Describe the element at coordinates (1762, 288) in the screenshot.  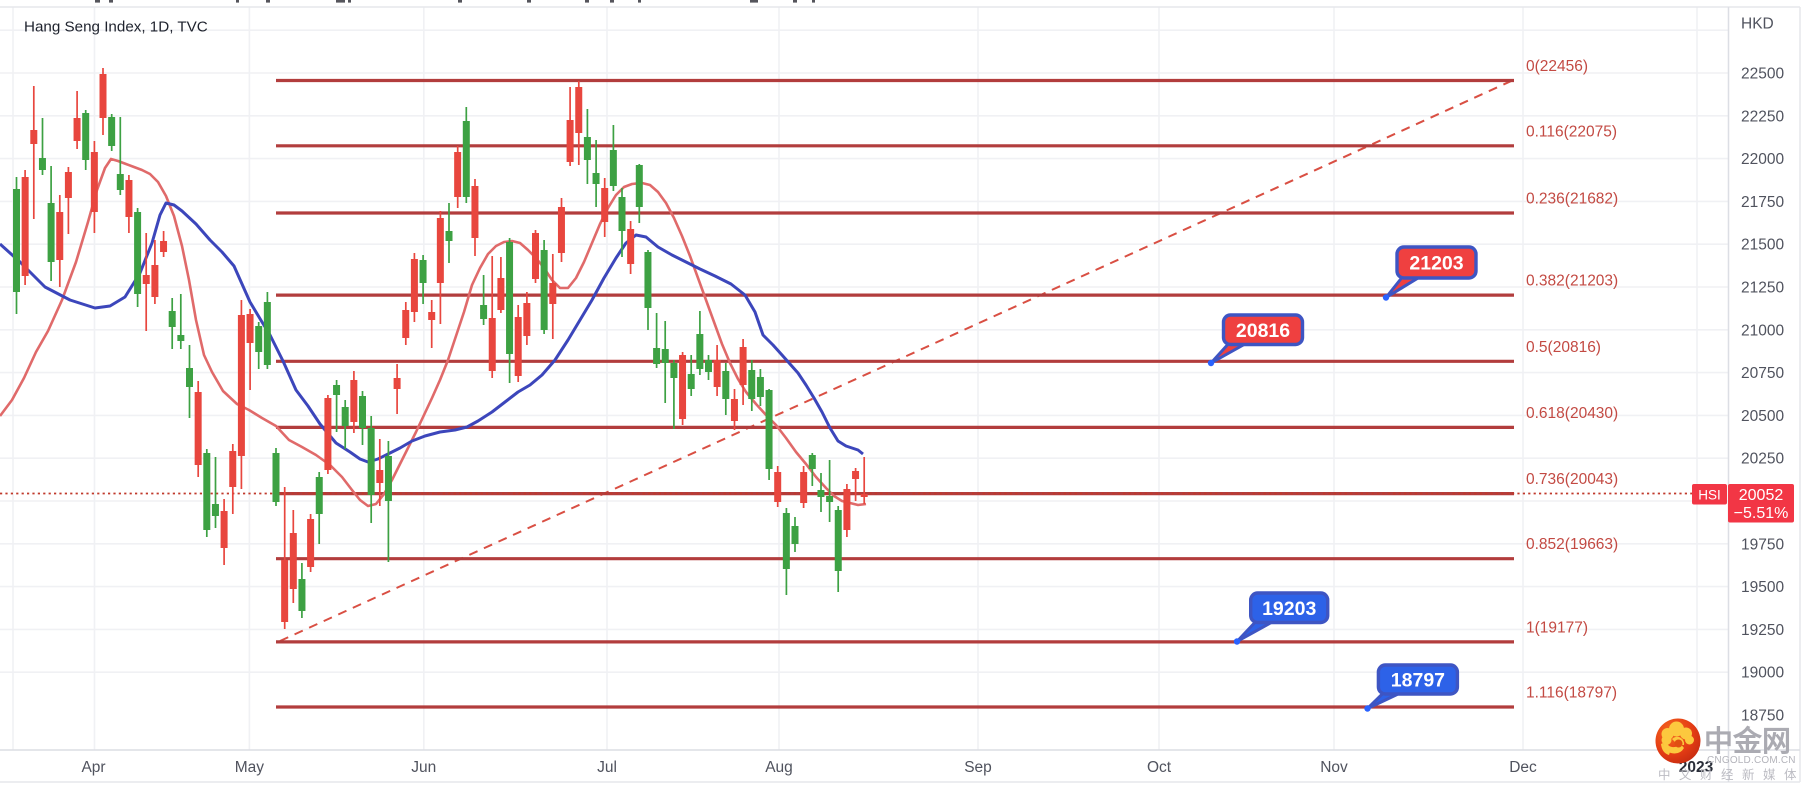
I see `svg-text: 21250` at that location.